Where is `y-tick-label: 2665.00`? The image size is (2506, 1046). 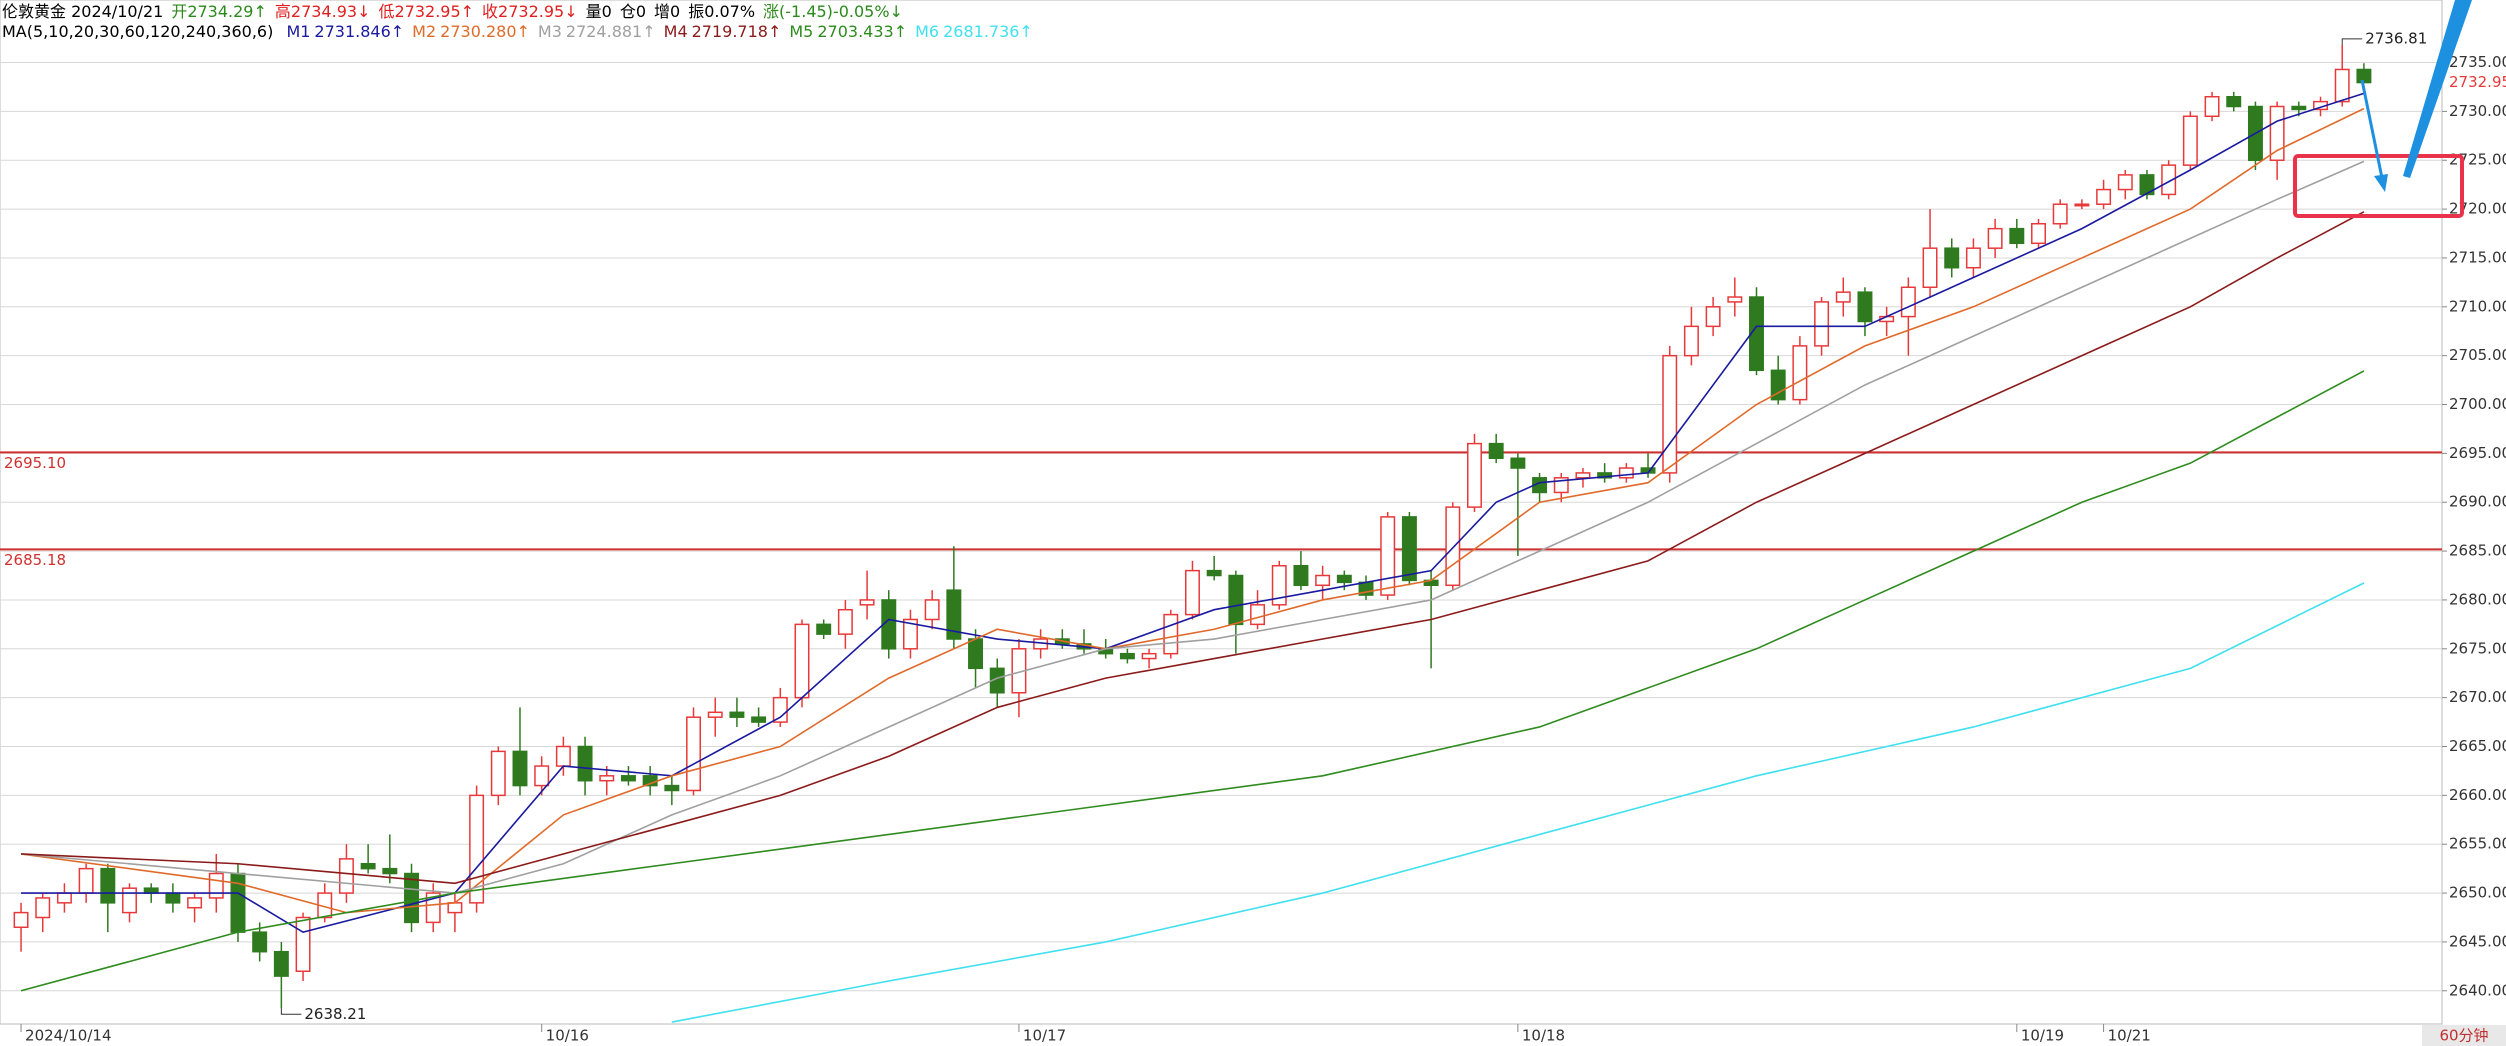 y-tick-label: 2665.00 is located at coordinates (2477, 746).